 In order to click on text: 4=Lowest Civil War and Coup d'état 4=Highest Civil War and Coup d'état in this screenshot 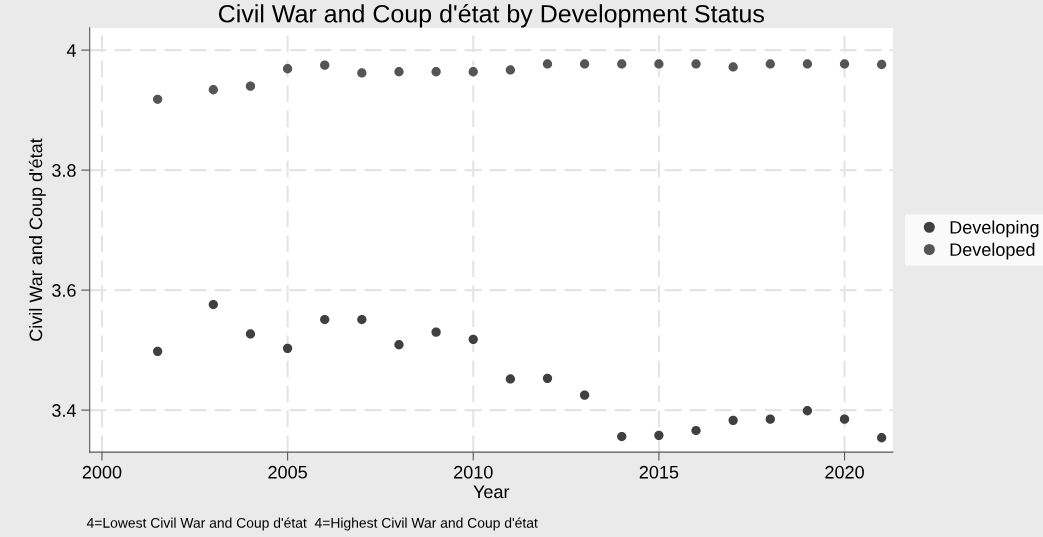, I will do `click(312, 524)`.